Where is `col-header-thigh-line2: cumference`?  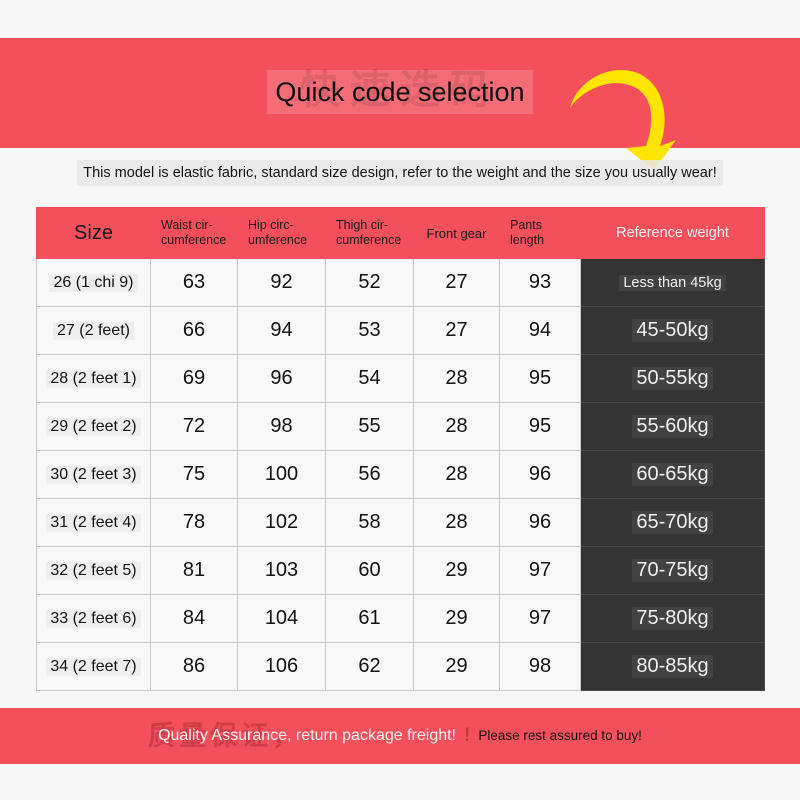 col-header-thigh-line2: cumference is located at coordinates (369, 240).